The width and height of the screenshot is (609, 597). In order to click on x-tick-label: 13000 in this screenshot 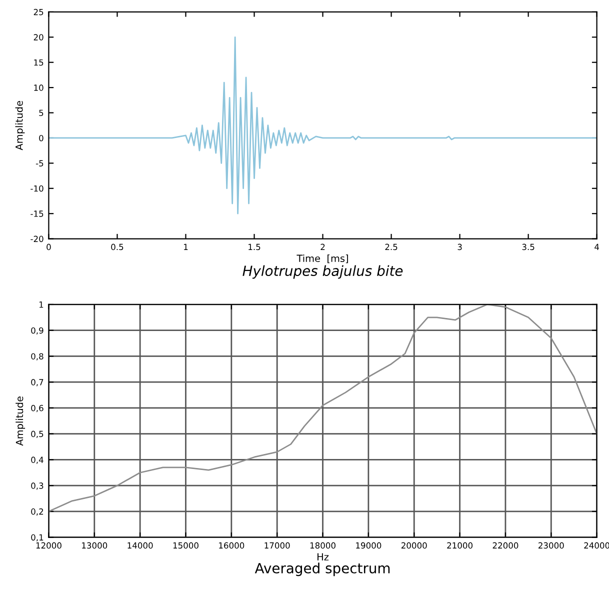, I will do `click(95, 545)`.